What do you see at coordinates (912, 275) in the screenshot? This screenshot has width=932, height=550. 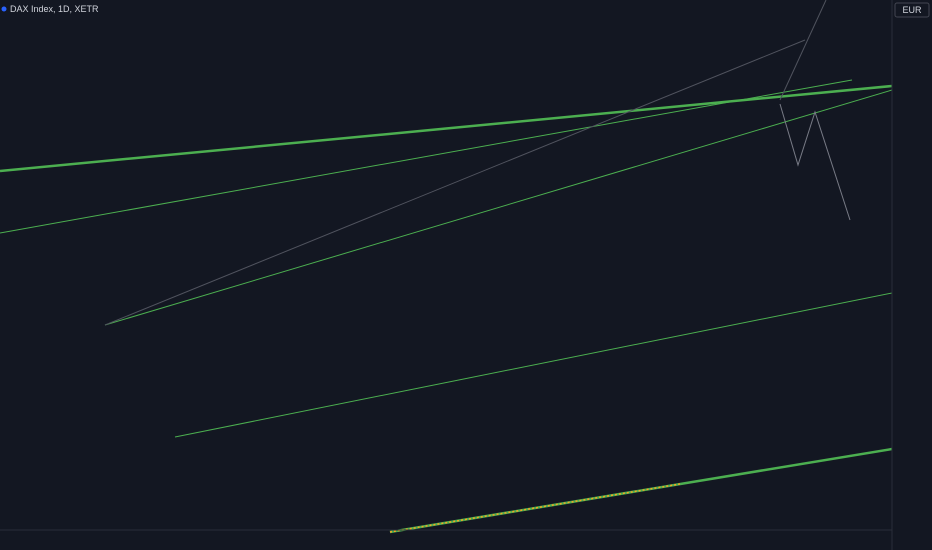 I see `price-axis` at bounding box center [912, 275].